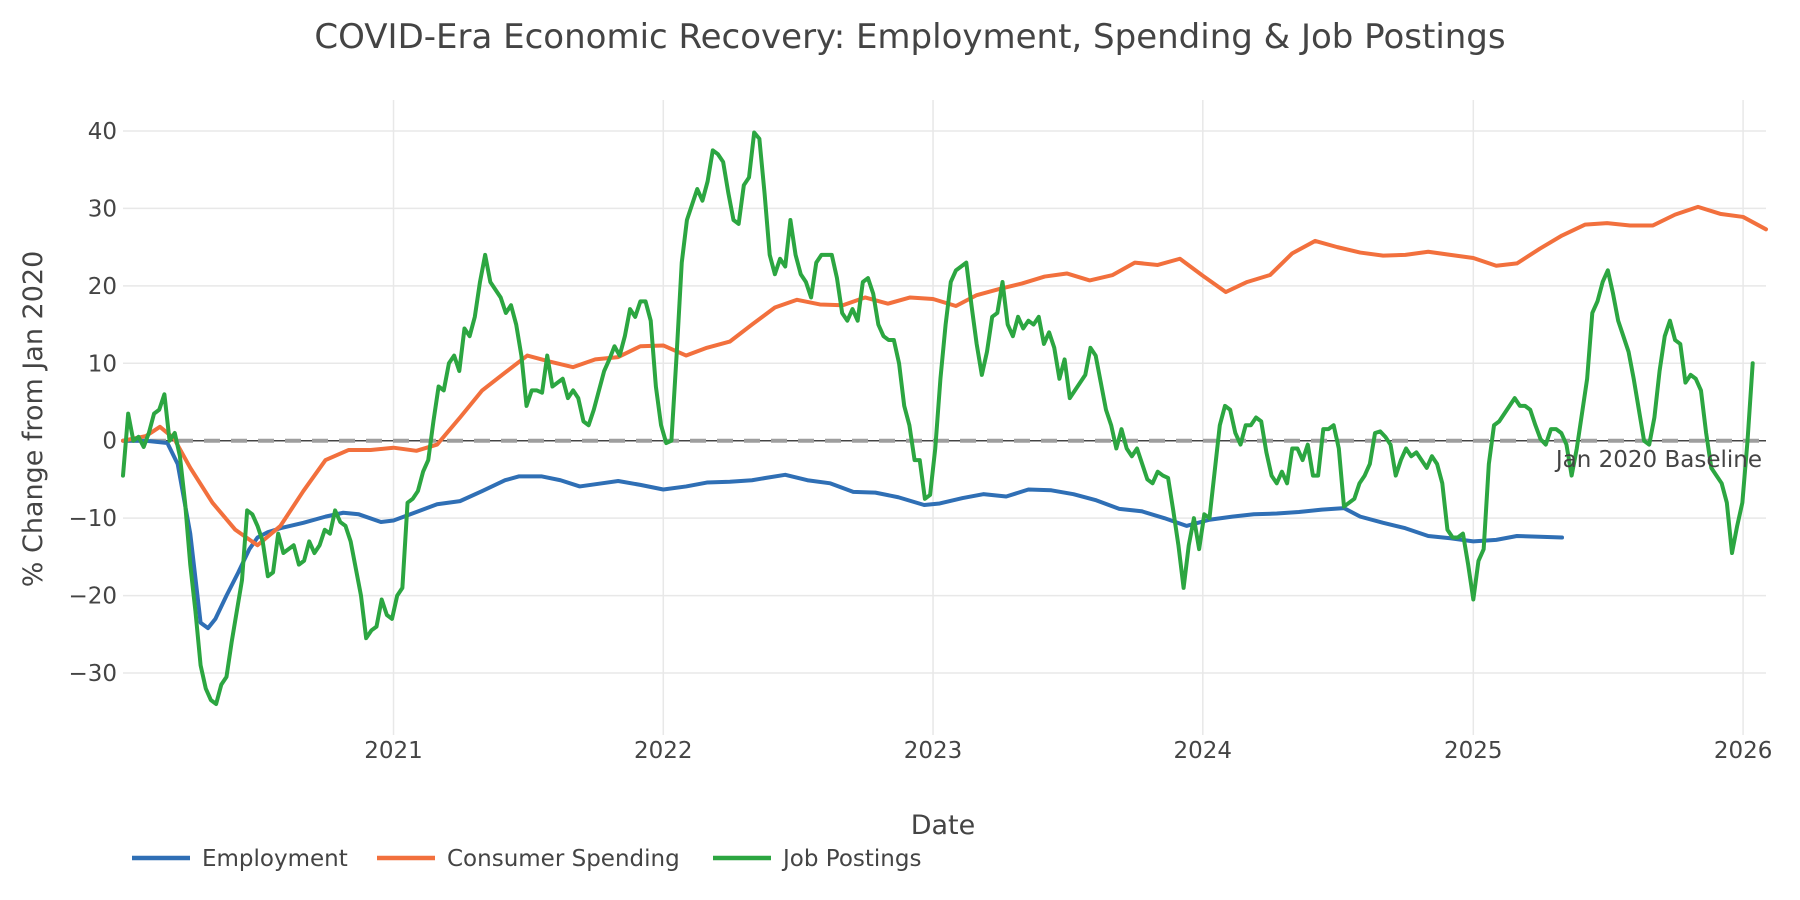  I want to click on legend-label: Consumer Spending, so click(563, 859).